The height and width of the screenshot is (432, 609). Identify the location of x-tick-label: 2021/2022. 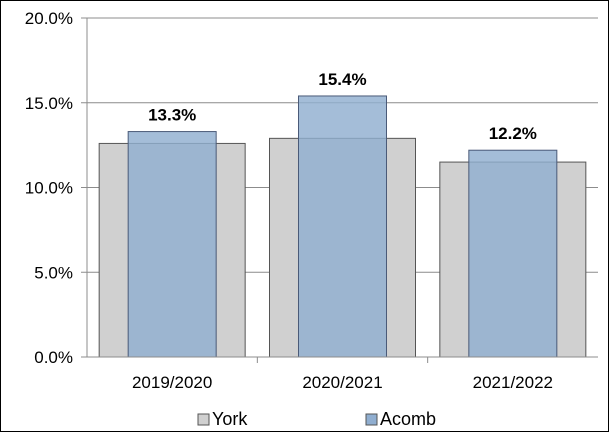
(513, 382).